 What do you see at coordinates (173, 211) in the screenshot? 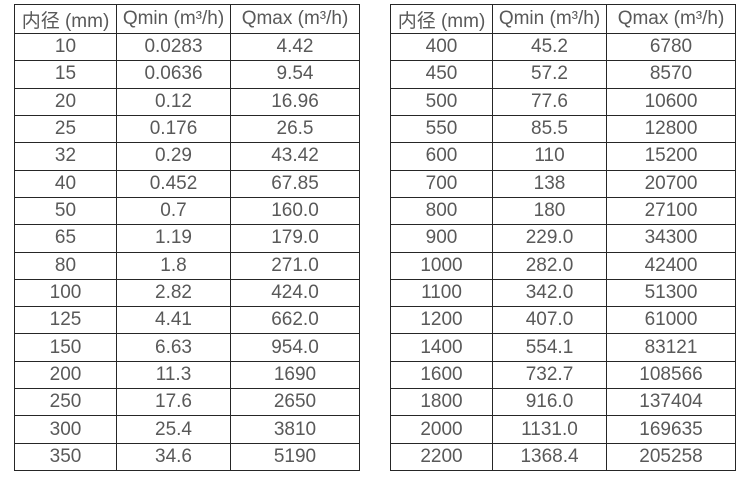
I see `table-cell: 0.7` at bounding box center [173, 211].